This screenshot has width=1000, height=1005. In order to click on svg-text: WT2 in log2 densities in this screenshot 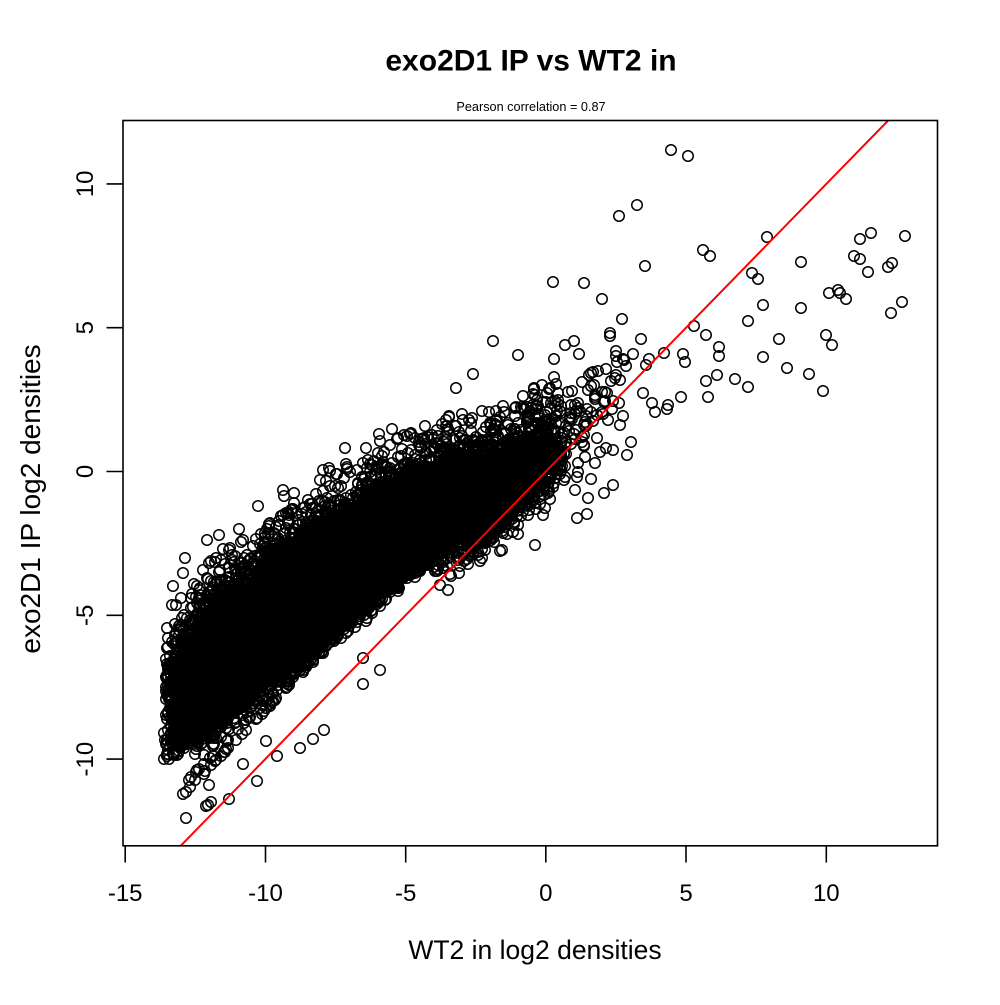, I will do `click(534, 950)`.